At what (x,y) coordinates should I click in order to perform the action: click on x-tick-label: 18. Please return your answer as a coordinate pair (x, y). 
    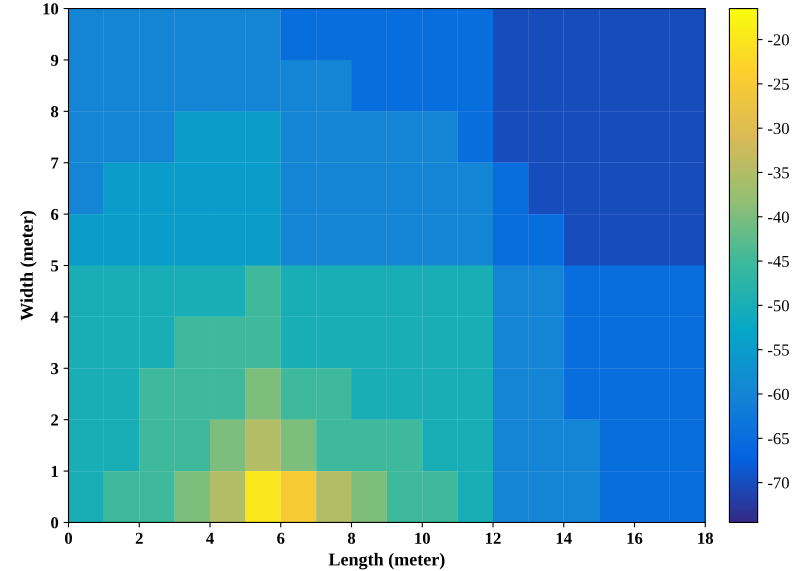
    Looking at the image, I should click on (706, 538).